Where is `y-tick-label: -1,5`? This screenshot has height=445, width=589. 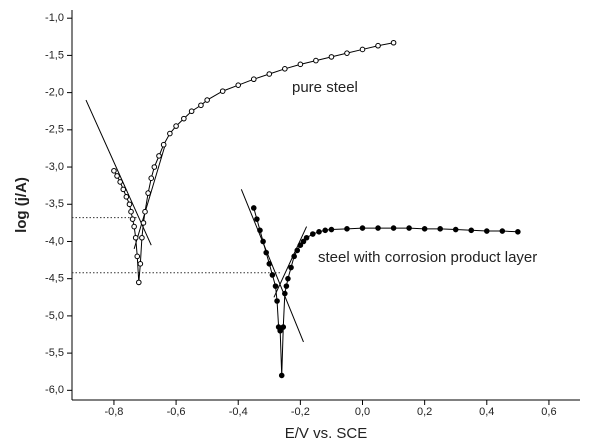
y-tick-label: -1,5 is located at coordinates (54, 55).